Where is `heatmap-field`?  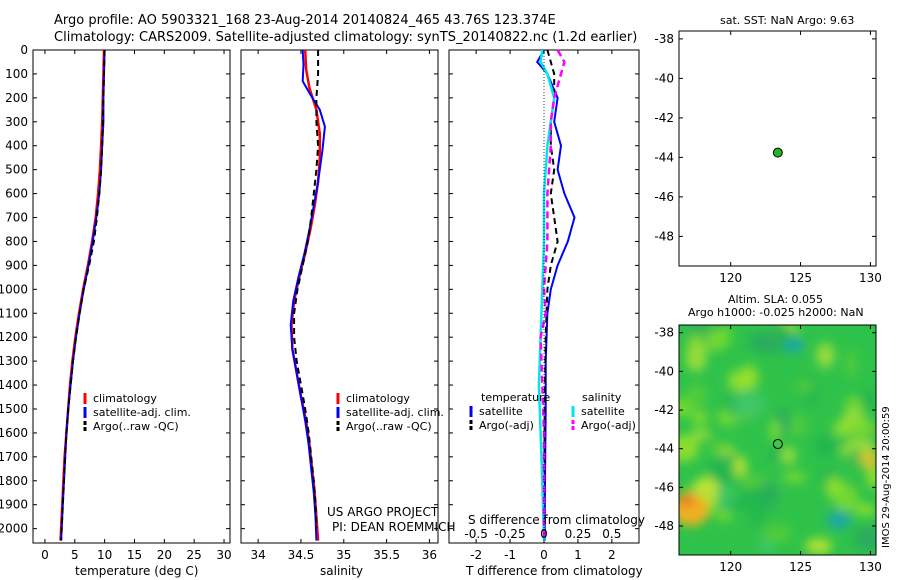
heatmap-field is located at coordinates (777, 440).